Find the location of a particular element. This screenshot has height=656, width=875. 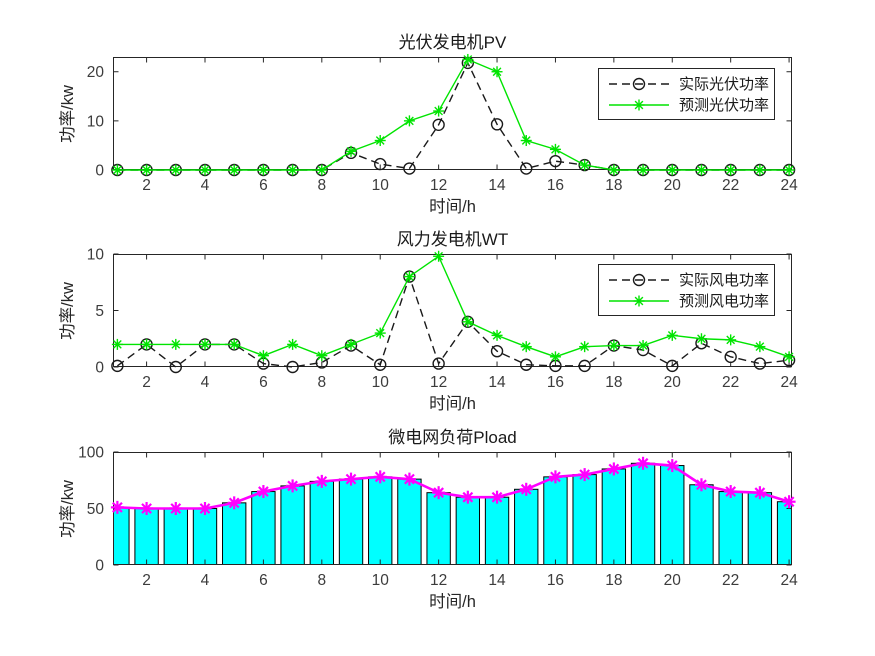

wt-legend-label-predicted: 预测风电功率 is located at coordinates (724, 301).